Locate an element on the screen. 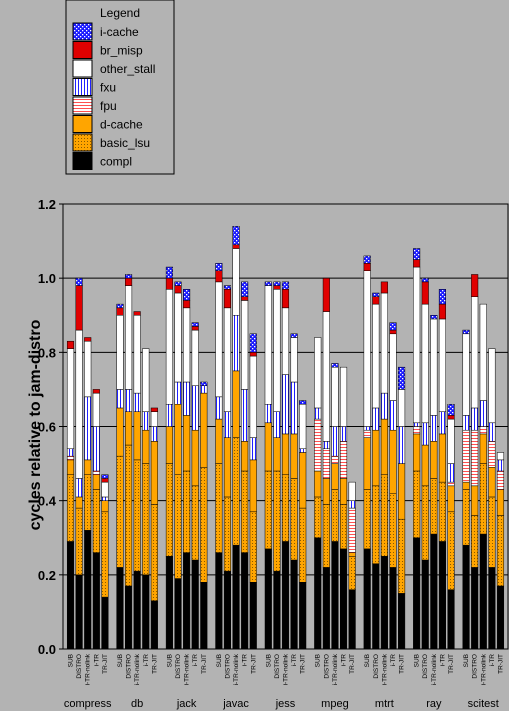  y-tick-label: 0.6 is located at coordinates (47, 427).